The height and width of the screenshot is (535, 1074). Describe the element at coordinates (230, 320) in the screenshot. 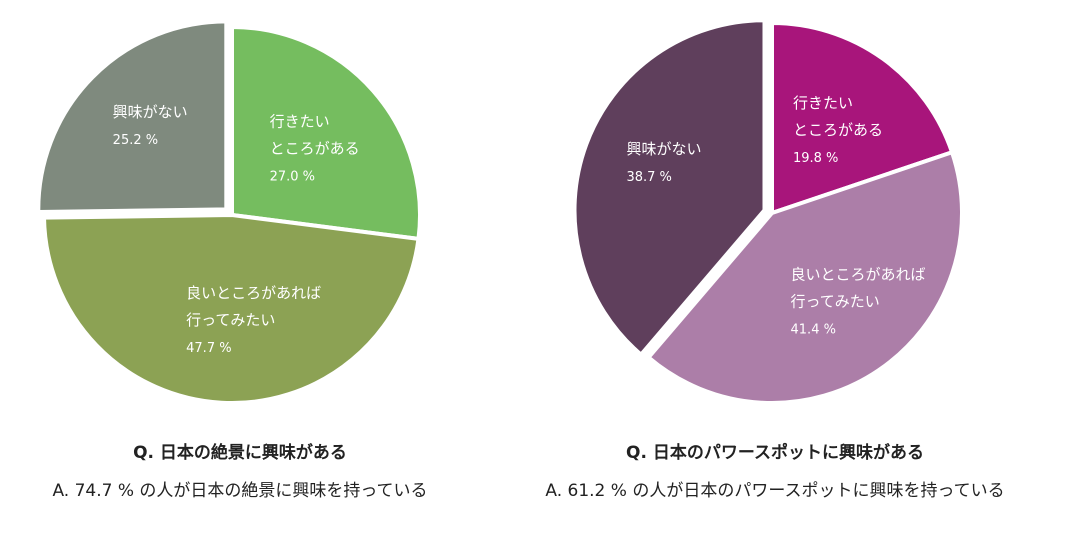

I see `chart-1-slice-2-label: 行ってみたい` at that location.